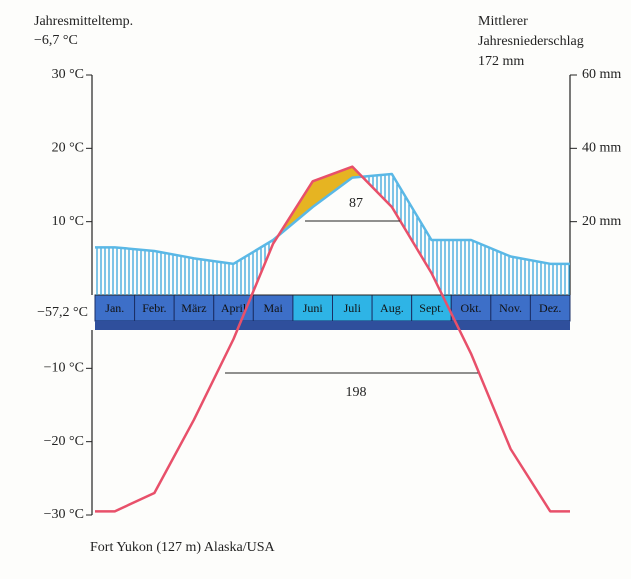  What do you see at coordinates (68, 148) in the screenshot?
I see `y-tick-label: 20 °C` at bounding box center [68, 148].